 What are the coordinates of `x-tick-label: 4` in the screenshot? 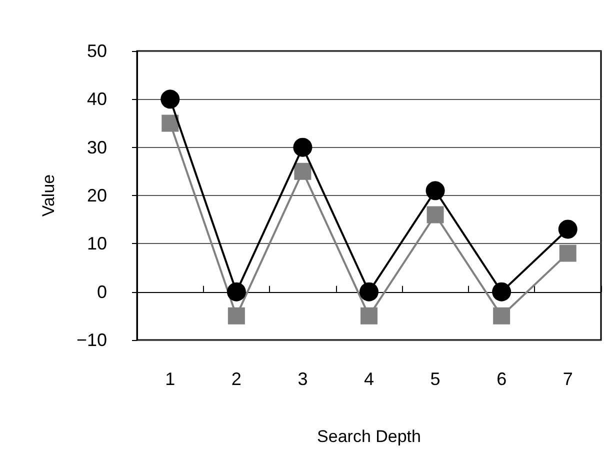 It's located at (369, 379).